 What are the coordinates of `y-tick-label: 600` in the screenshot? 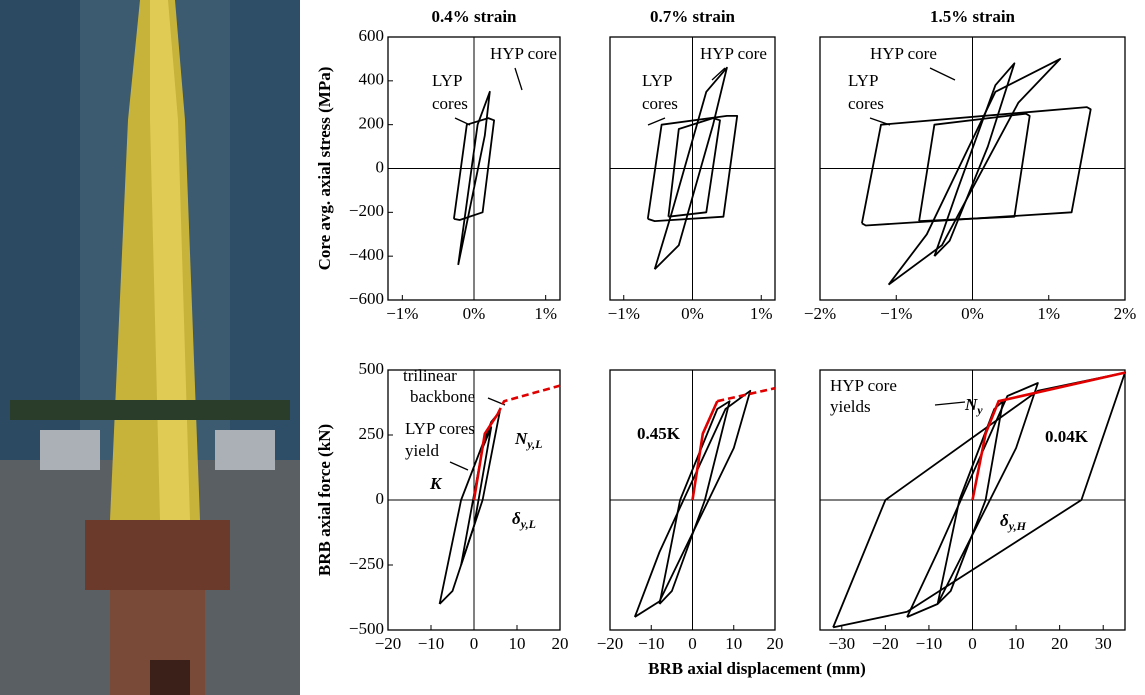 It's located at (372, 35).